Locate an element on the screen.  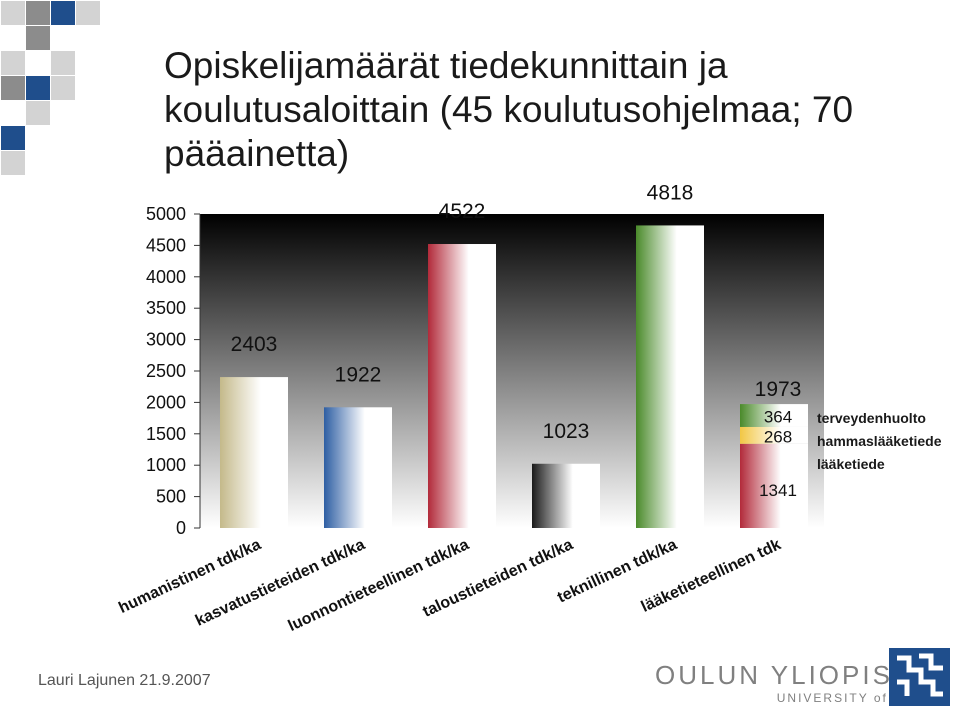
university-logo-icon is located at coordinates (919, 677).